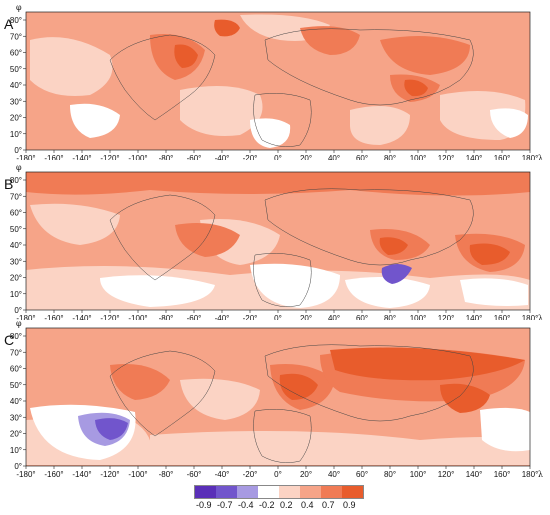 The width and height of the screenshot is (550, 515). I want to click on map-a-pale-region-atlantic, so click(221, 111).